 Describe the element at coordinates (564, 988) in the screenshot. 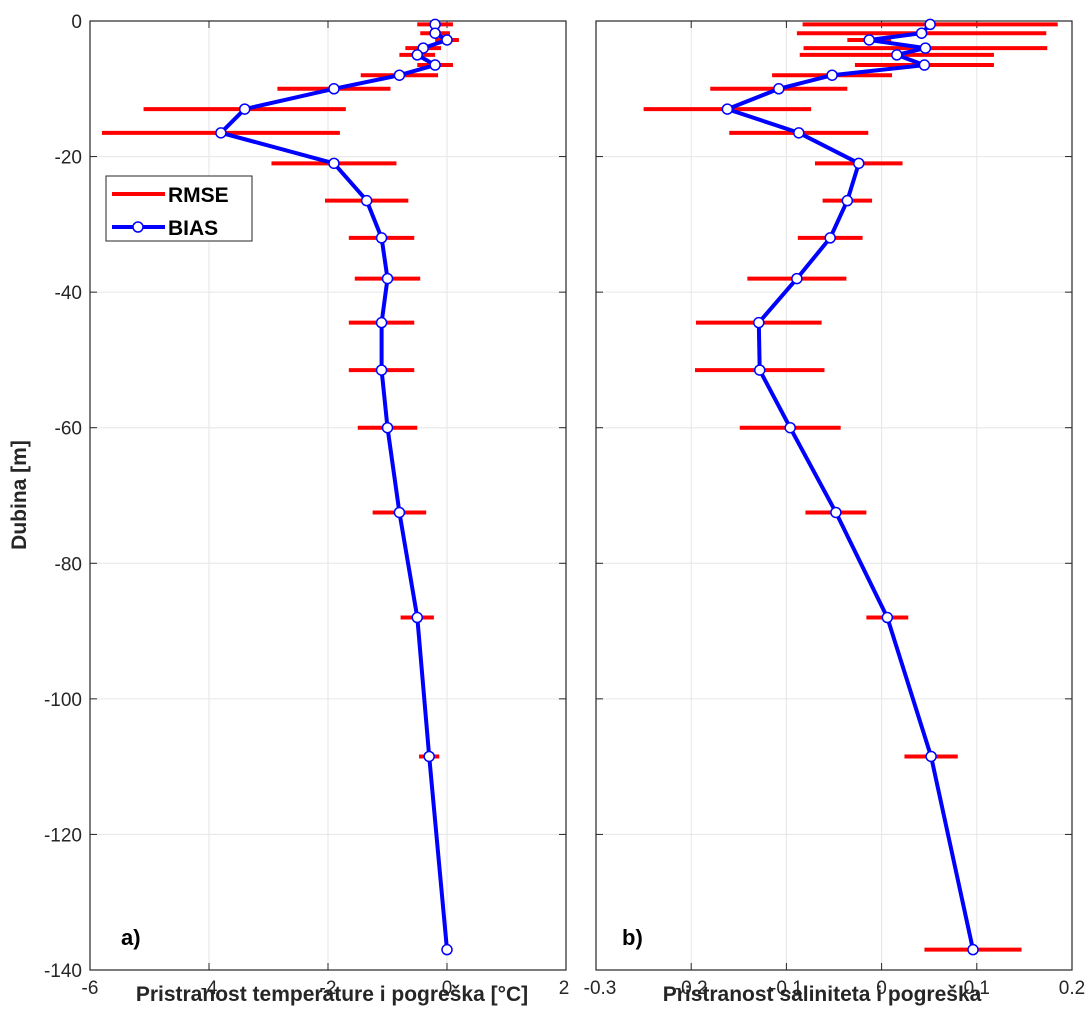

I see `x-tick-label-a-4: 2` at that location.